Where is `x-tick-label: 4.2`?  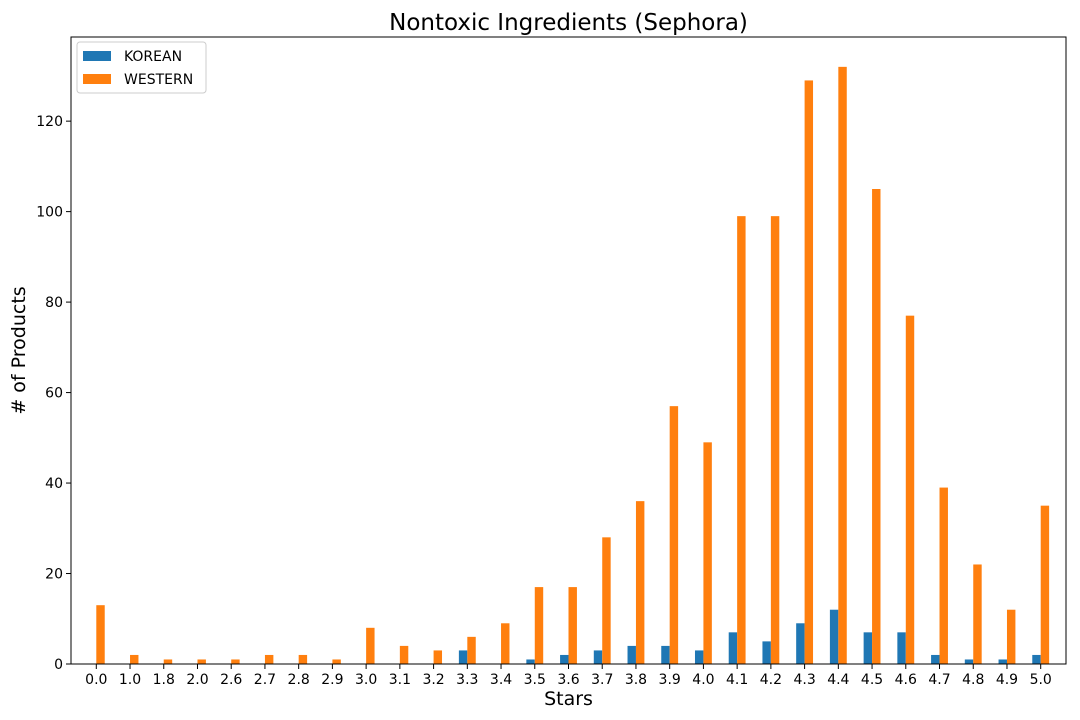
x-tick-label: 4.2 is located at coordinates (771, 680).